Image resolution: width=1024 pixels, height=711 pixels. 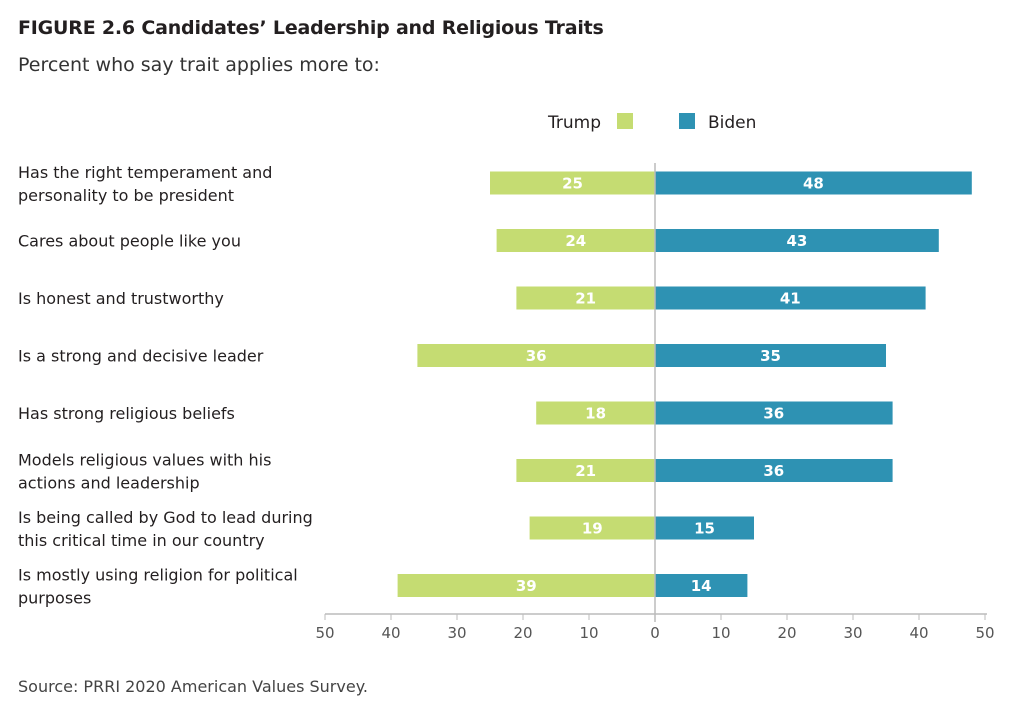 I want to click on legend-label-trump: Trump, so click(x=574, y=123).